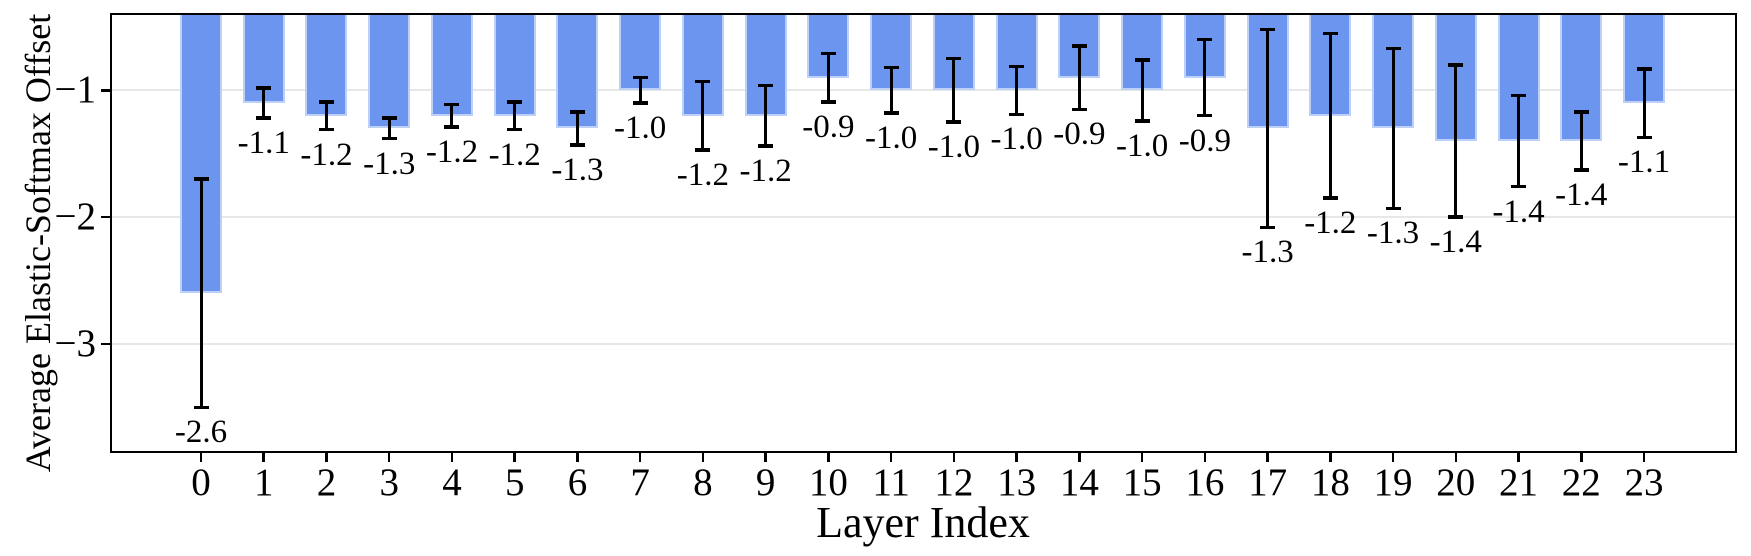 Image resolution: width=1751 pixels, height=556 pixels. Describe the element at coordinates (1142, 145) in the screenshot. I see `bar-value-label: -1.0` at that location.